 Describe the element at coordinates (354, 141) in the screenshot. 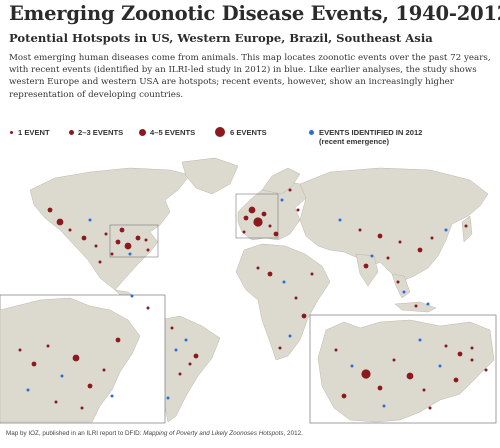

I see `legend-label-recent-sub: (recent emergence)` at that location.